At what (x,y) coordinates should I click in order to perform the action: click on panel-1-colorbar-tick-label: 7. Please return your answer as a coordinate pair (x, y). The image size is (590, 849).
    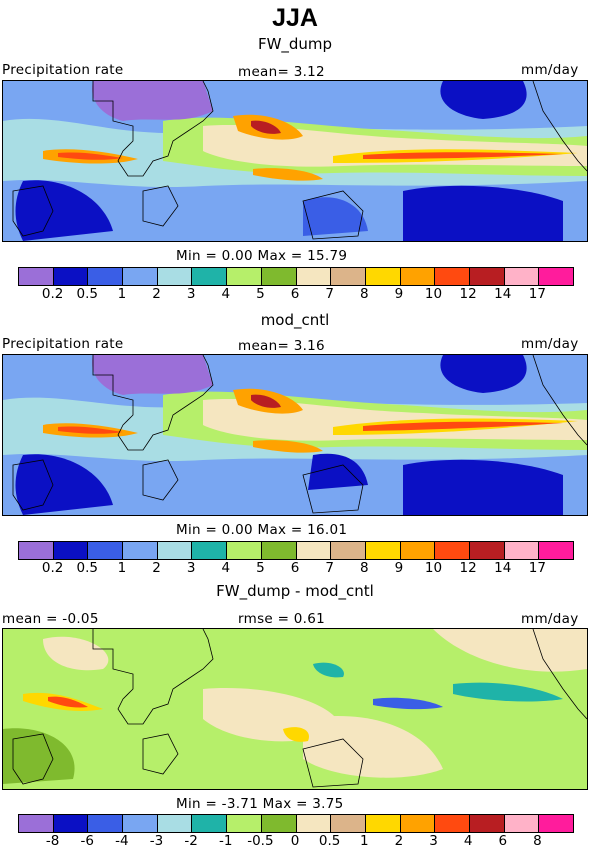
    Looking at the image, I should click on (329, 294).